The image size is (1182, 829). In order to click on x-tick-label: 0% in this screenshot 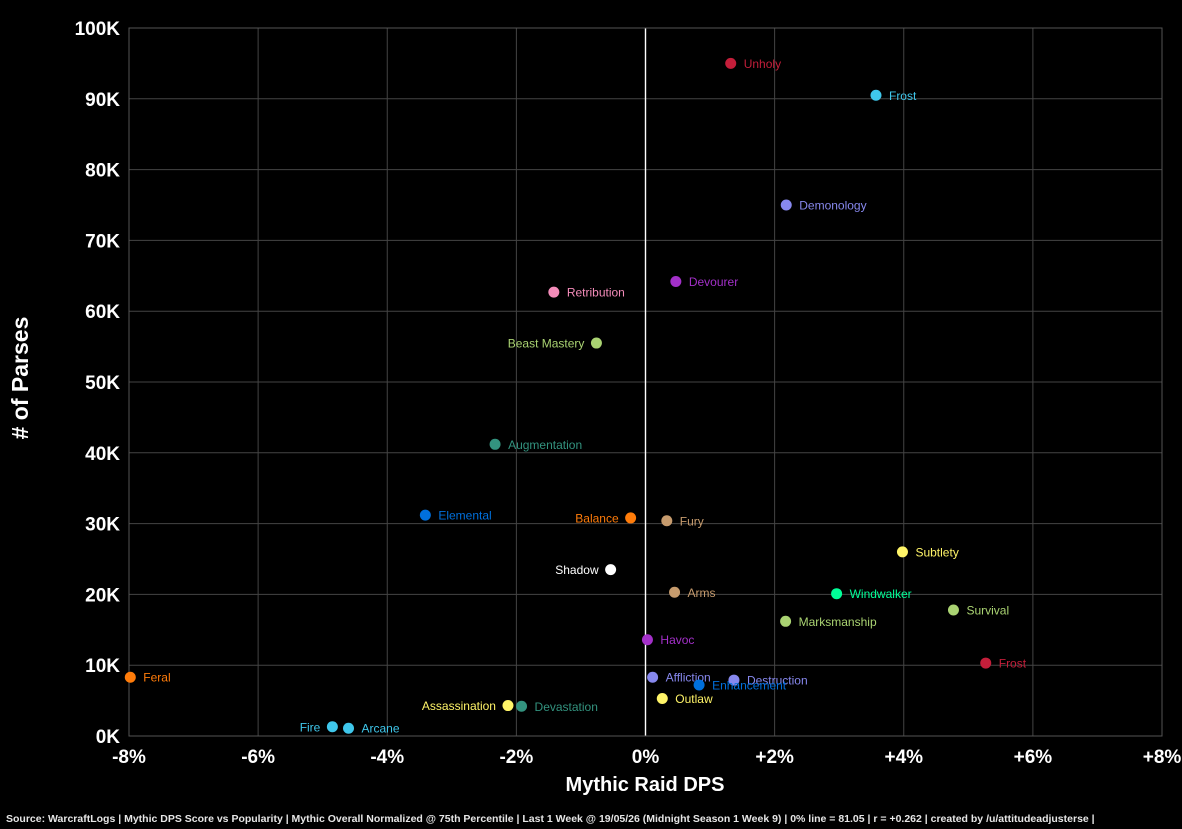, I will do `click(646, 757)`.